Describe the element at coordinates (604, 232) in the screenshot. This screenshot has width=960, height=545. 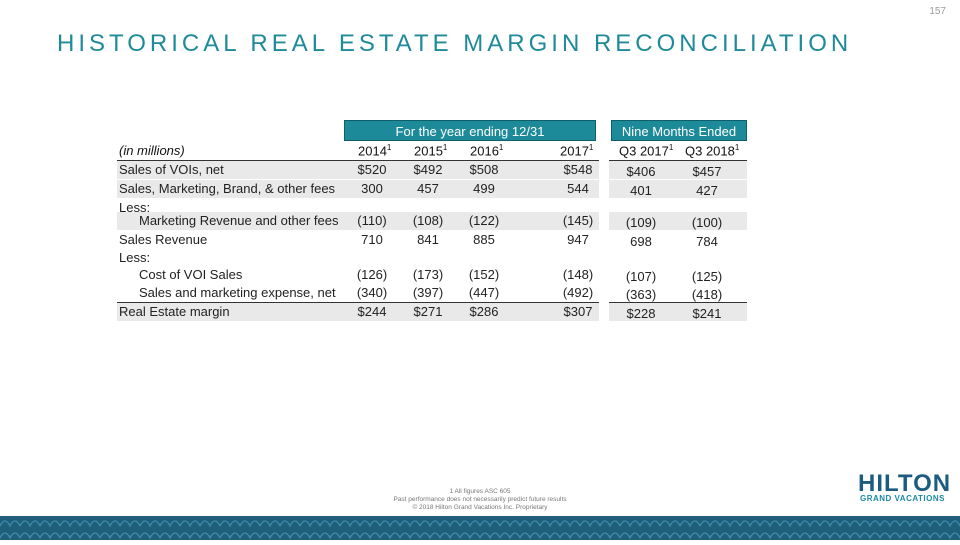
I see `column-group-gap` at that location.